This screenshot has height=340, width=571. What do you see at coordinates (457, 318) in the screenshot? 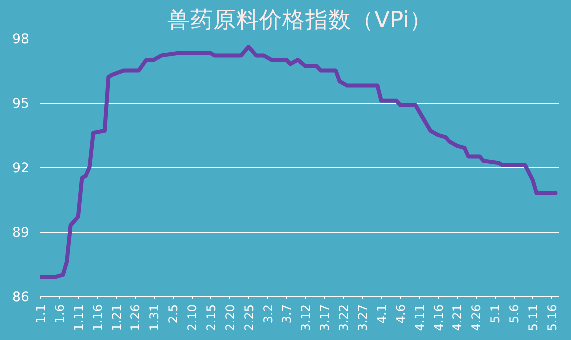
I see `x-tick-label: 4.21` at bounding box center [457, 318].